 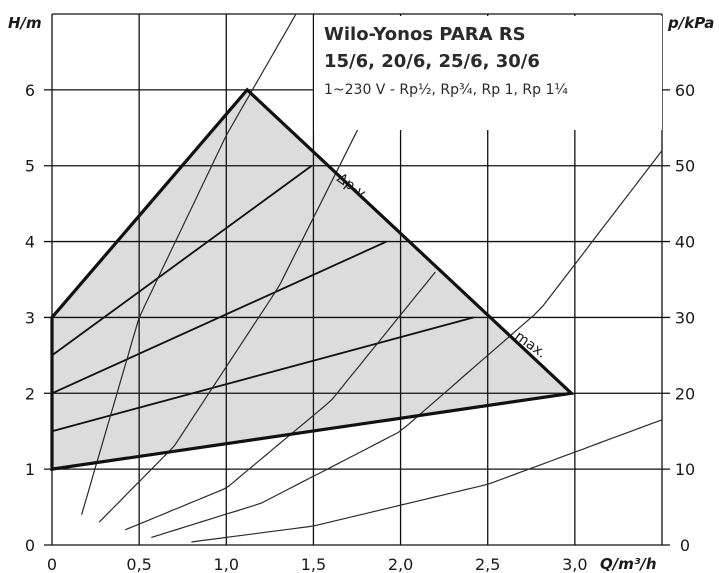 I want to click on y-tick-label: 5, so click(x=30, y=166).